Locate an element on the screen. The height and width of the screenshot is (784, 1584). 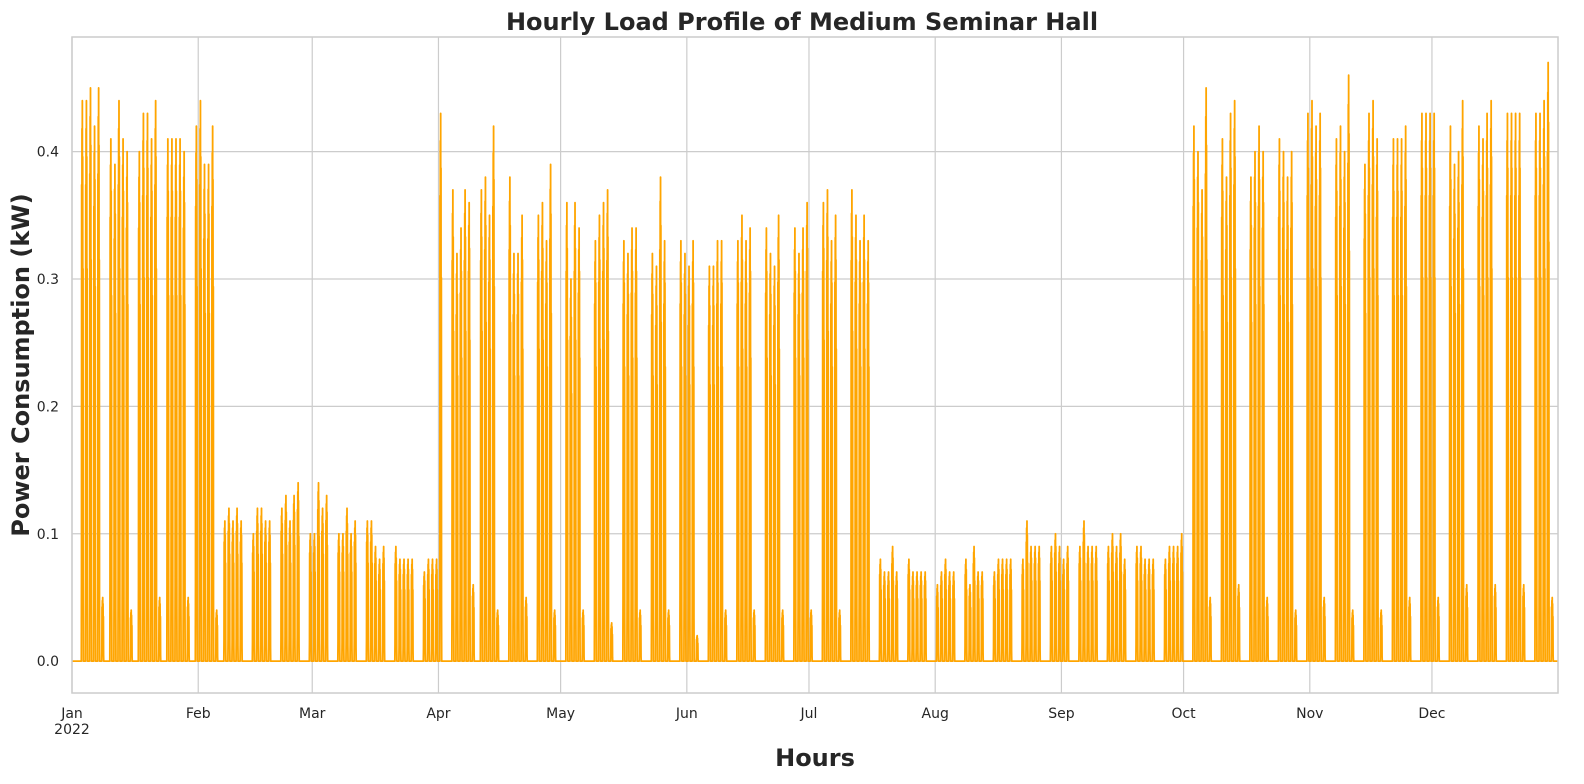
x-tick-sublabel: 2022 is located at coordinates (72, 730).